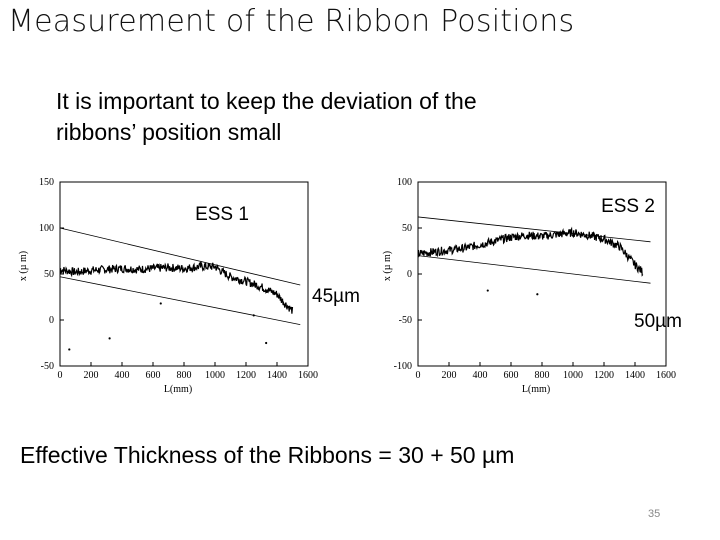 Image resolution: width=720 pixels, height=540 pixels. What do you see at coordinates (46, 182) in the screenshot?
I see `y-tick-label: 150` at bounding box center [46, 182].